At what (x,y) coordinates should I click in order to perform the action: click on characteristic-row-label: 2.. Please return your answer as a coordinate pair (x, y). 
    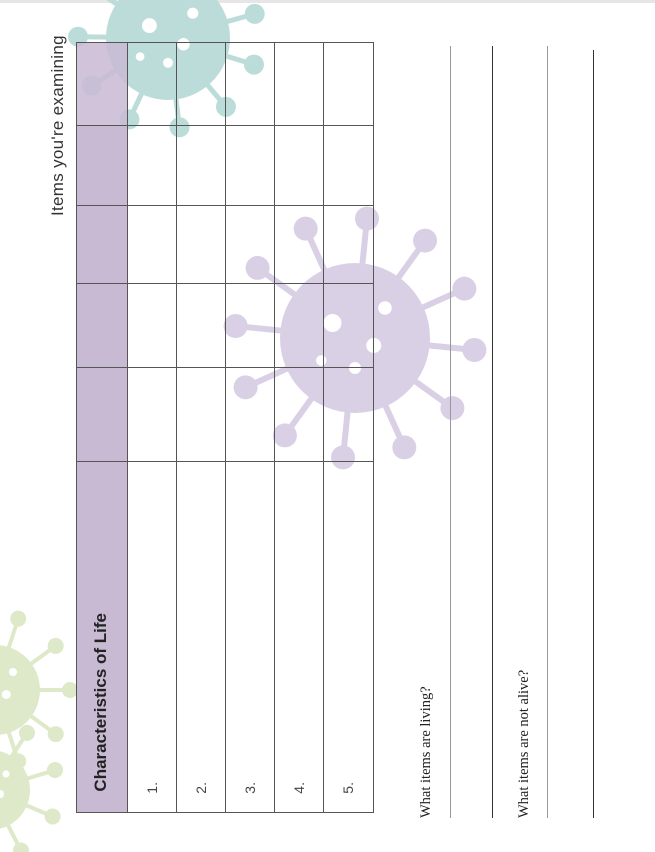
    Looking at the image, I should click on (201, 637).